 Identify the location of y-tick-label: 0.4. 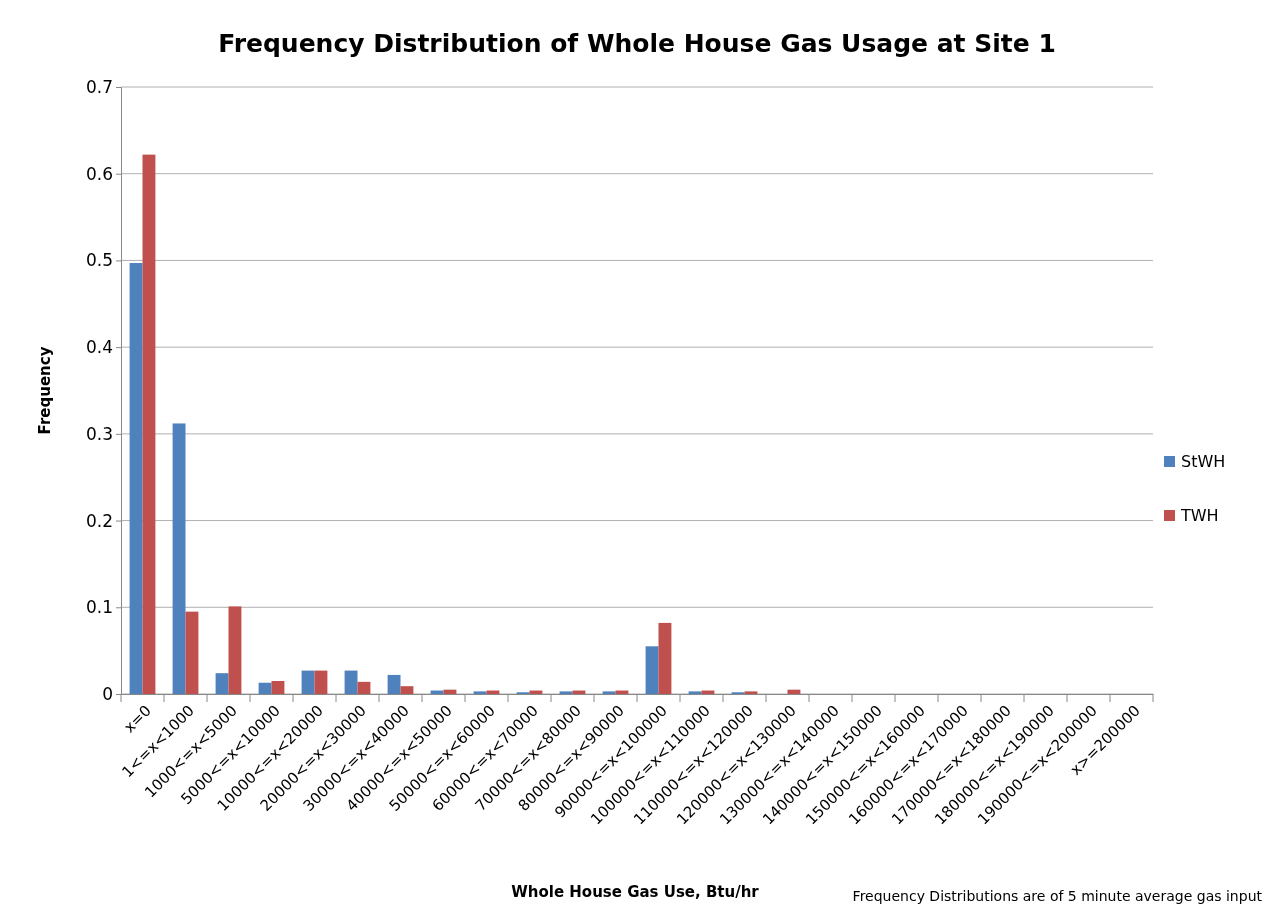
(99, 347).